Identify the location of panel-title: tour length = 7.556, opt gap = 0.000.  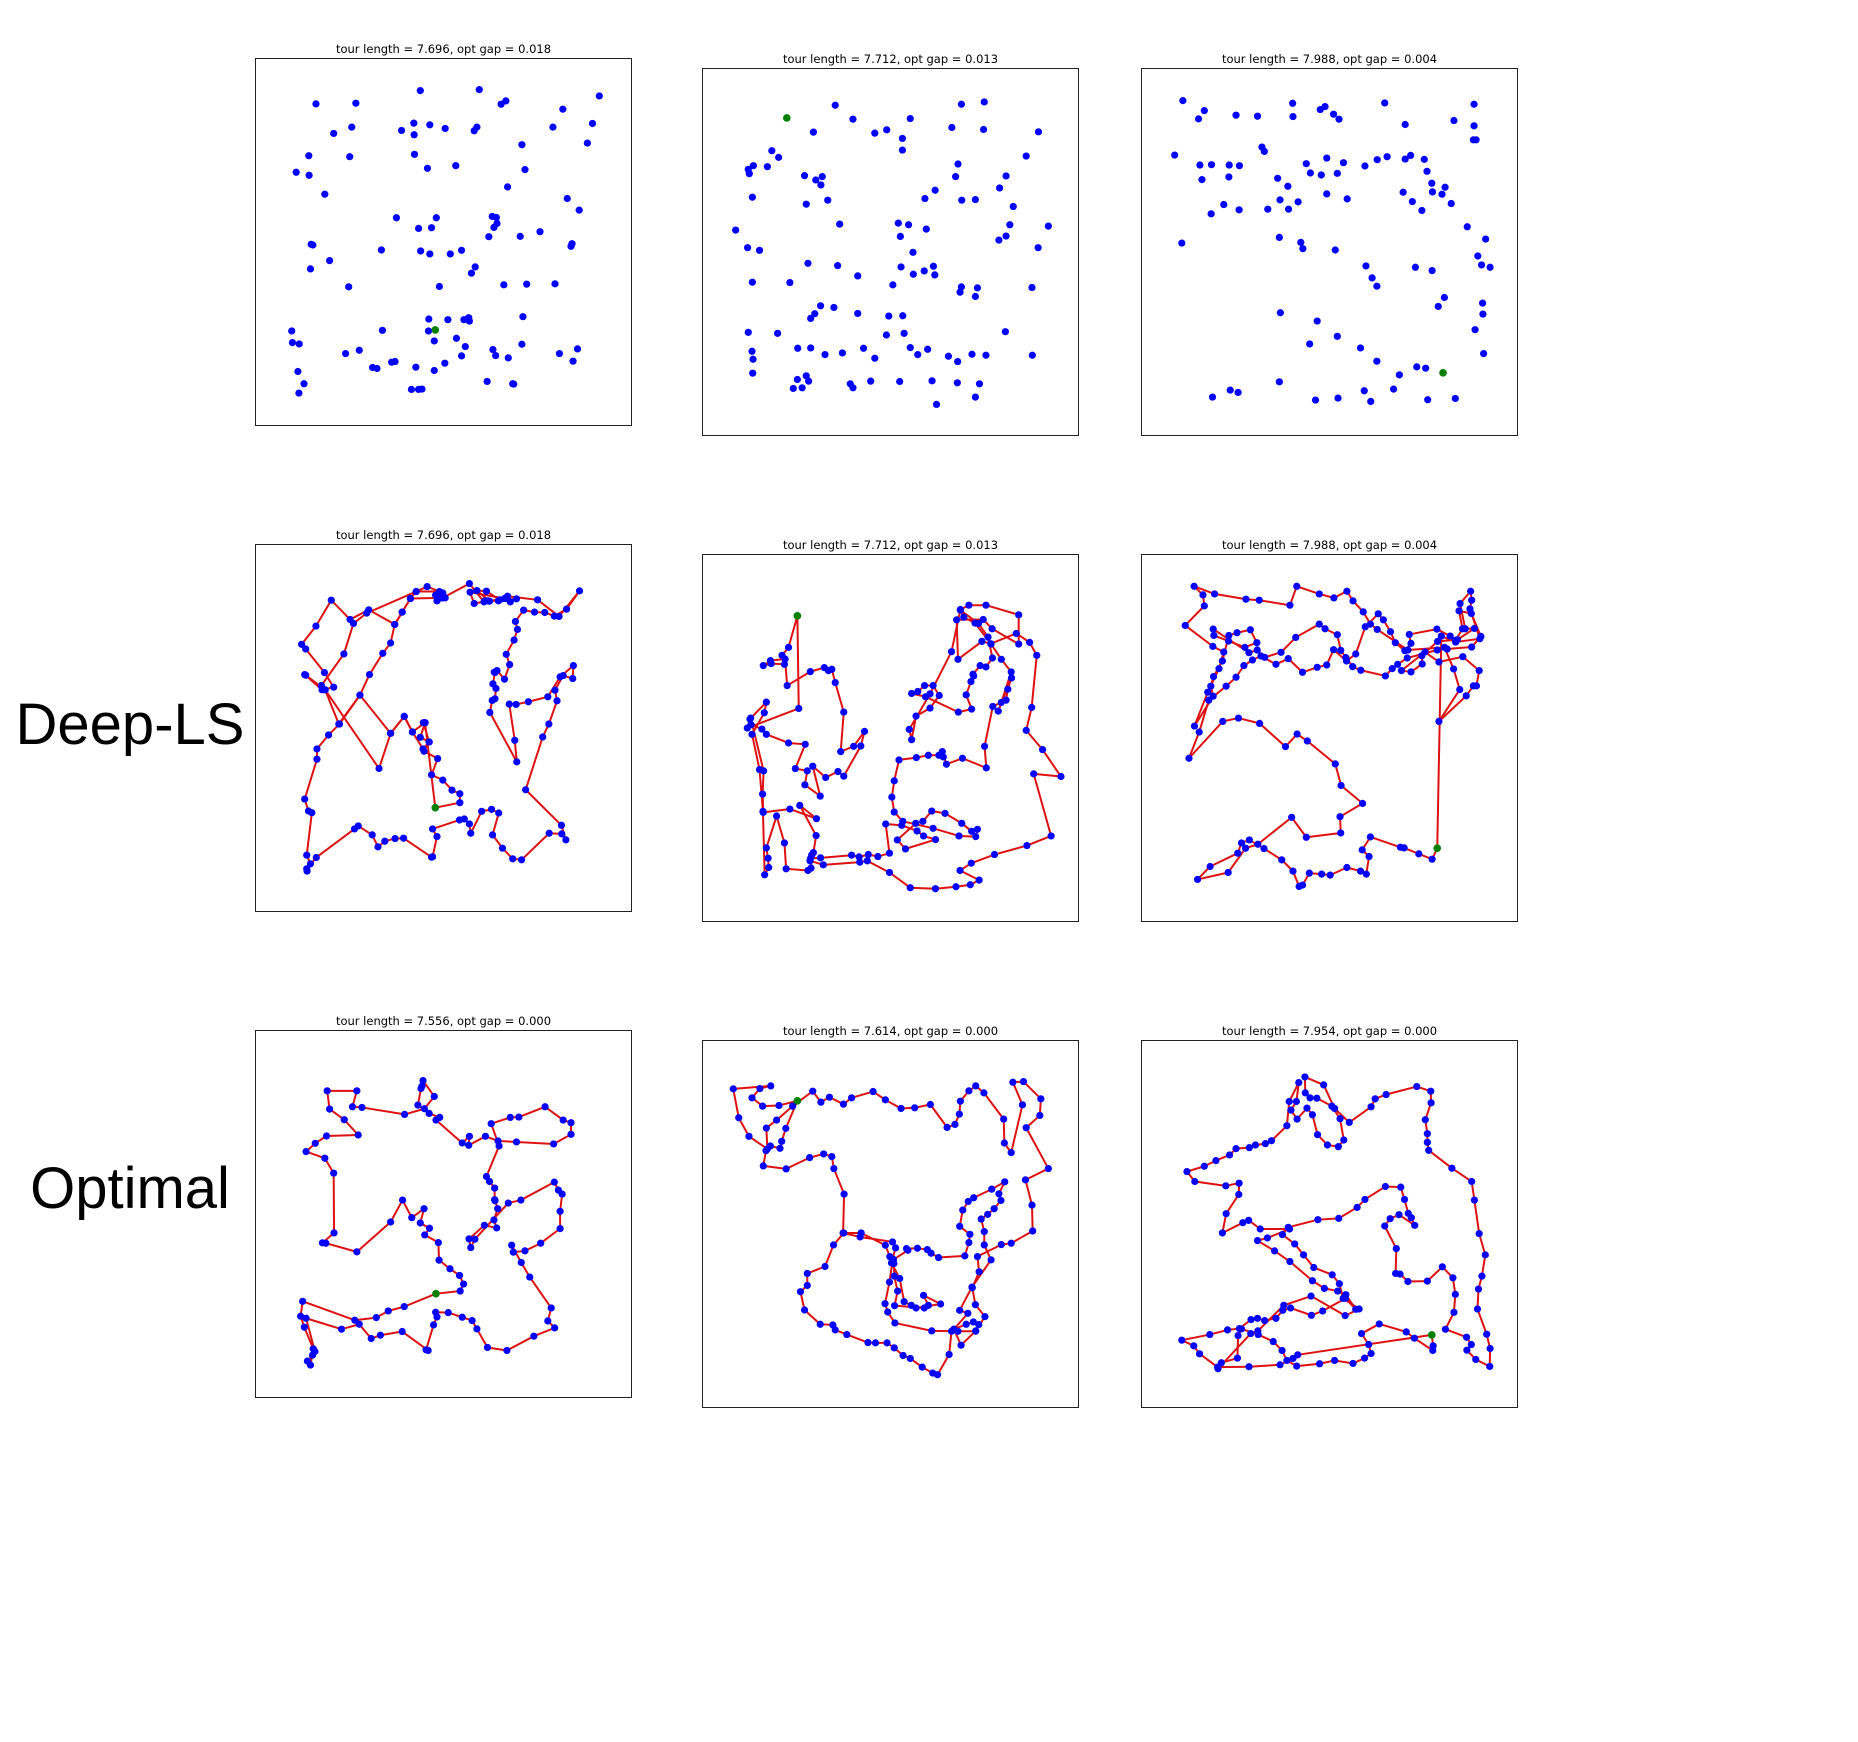
(443, 1021).